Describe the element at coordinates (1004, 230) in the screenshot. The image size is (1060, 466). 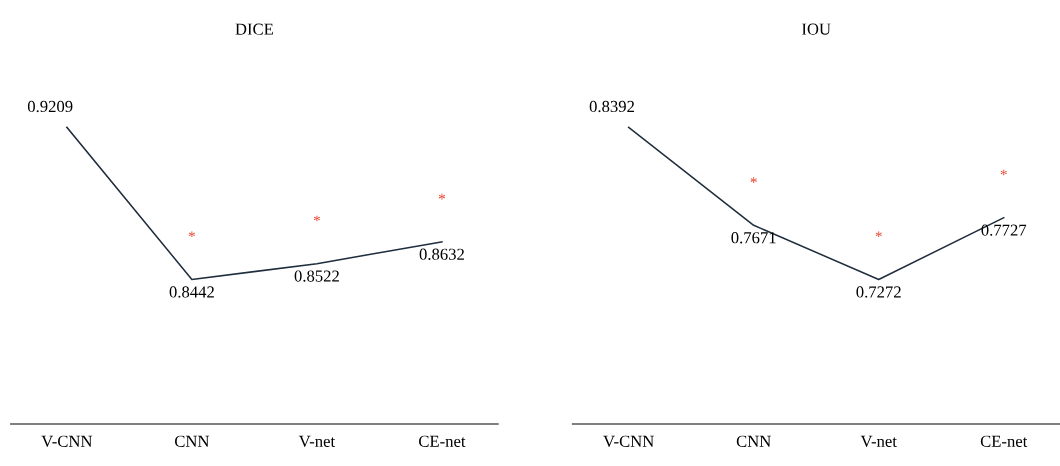
I see `data-label: 0.7727` at that location.